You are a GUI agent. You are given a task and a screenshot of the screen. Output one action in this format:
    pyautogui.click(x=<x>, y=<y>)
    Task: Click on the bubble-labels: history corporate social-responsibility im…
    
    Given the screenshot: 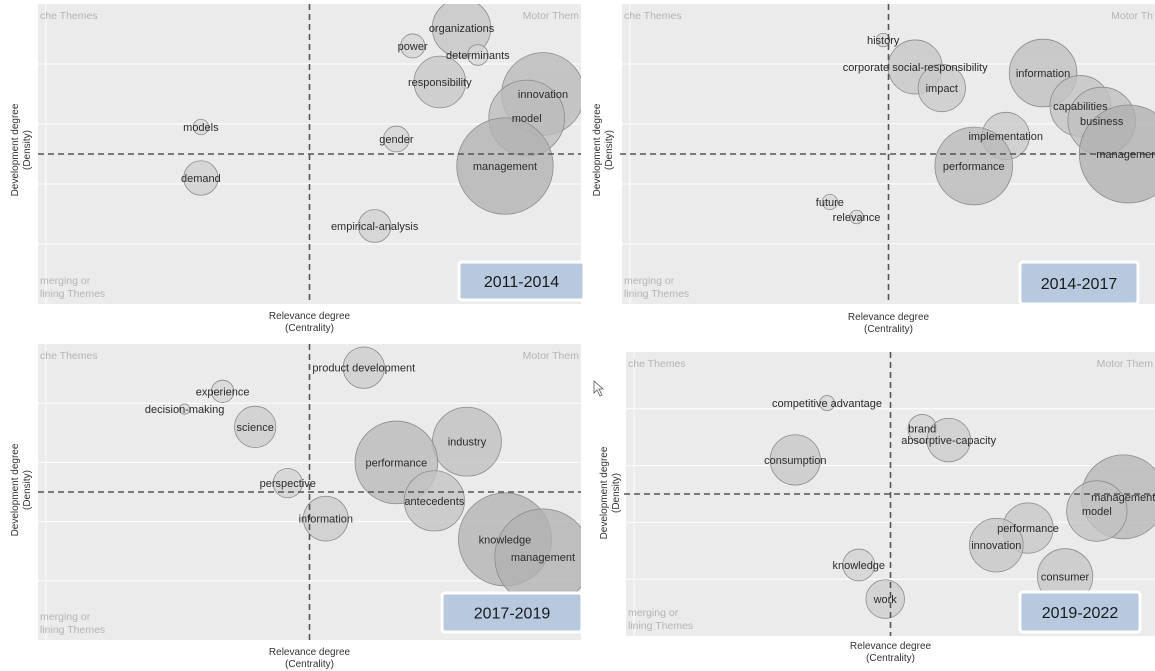 What is the action you would take?
    pyautogui.click(x=985, y=129)
    